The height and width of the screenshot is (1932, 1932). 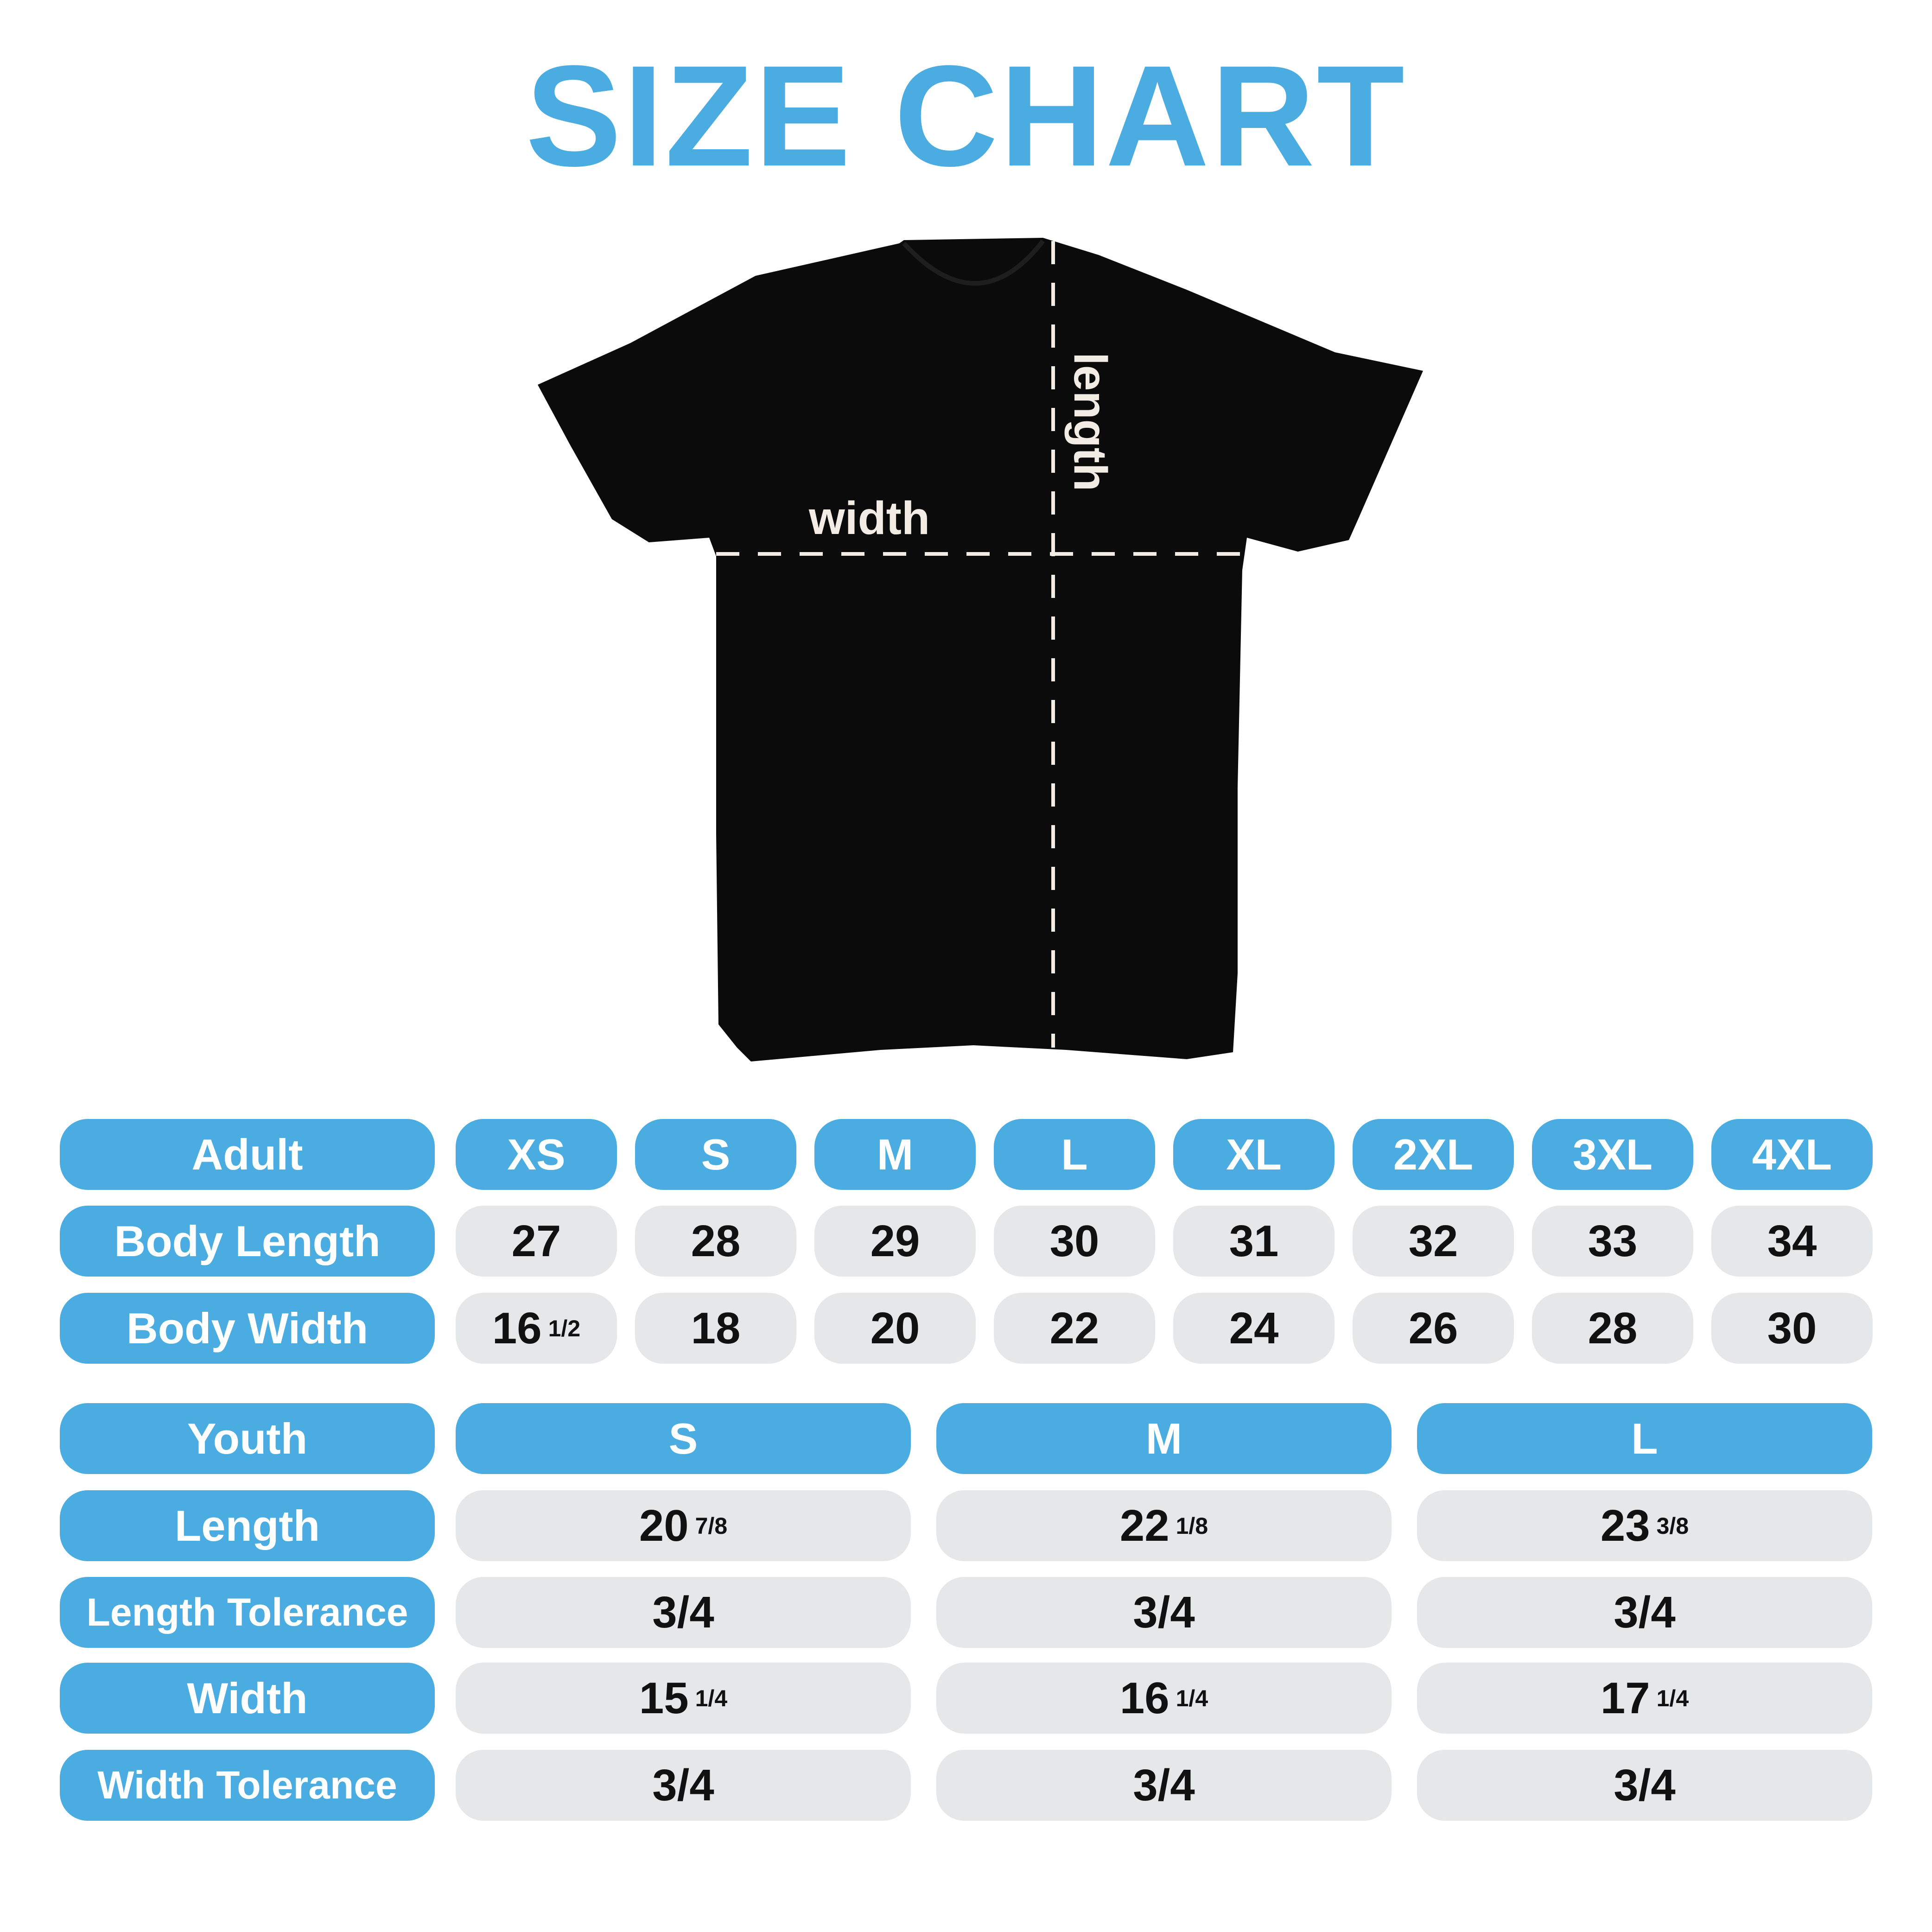 I want to click on value-whole: 33, so click(x=1613, y=1241).